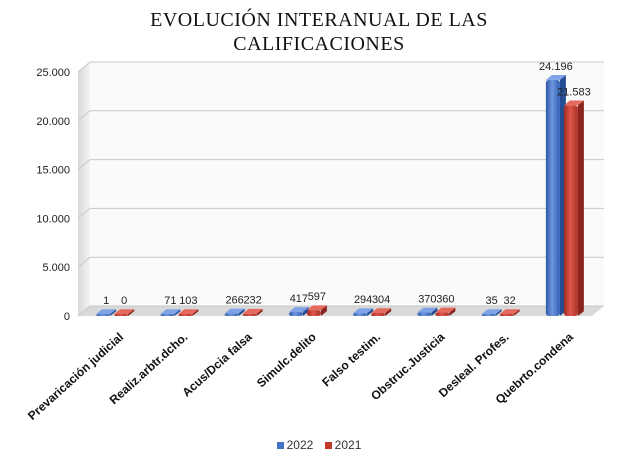  Describe the element at coordinates (234, 300) in the screenshot. I see `value-label: 266` at that location.